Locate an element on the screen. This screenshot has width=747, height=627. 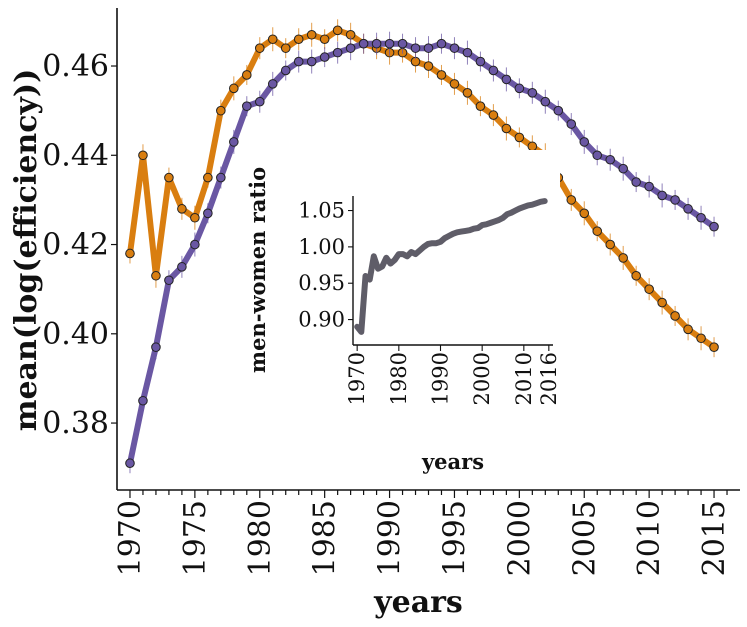
main-y-tick-label: 0.42 is located at coordinates (75, 245).